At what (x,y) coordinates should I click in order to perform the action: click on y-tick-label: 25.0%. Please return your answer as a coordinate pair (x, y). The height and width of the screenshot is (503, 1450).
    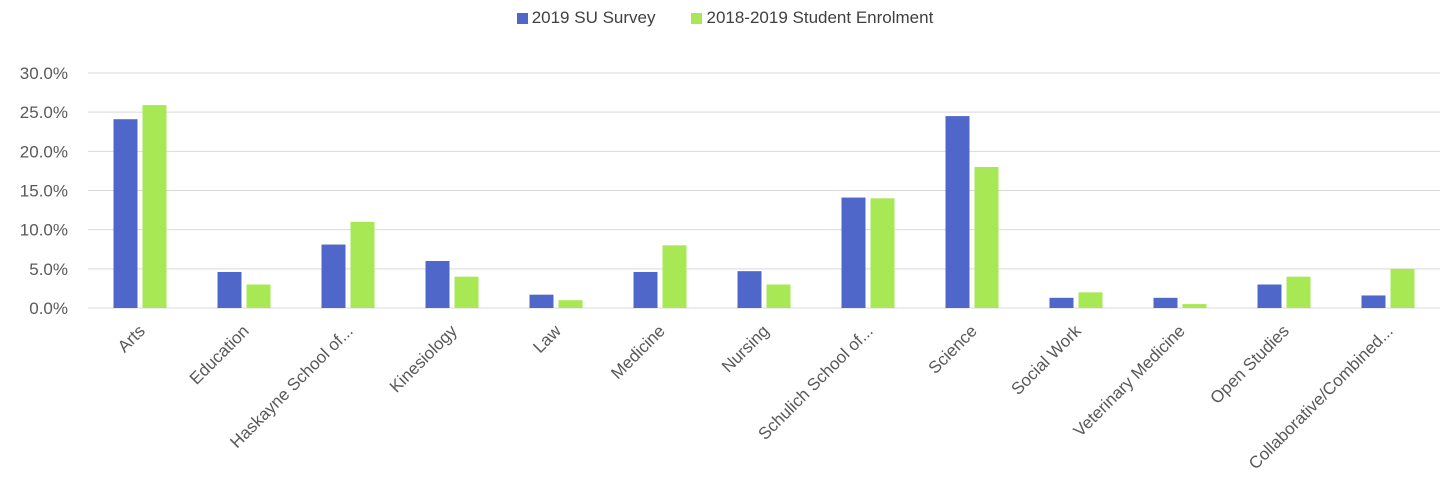
    Looking at the image, I should click on (44, 112).